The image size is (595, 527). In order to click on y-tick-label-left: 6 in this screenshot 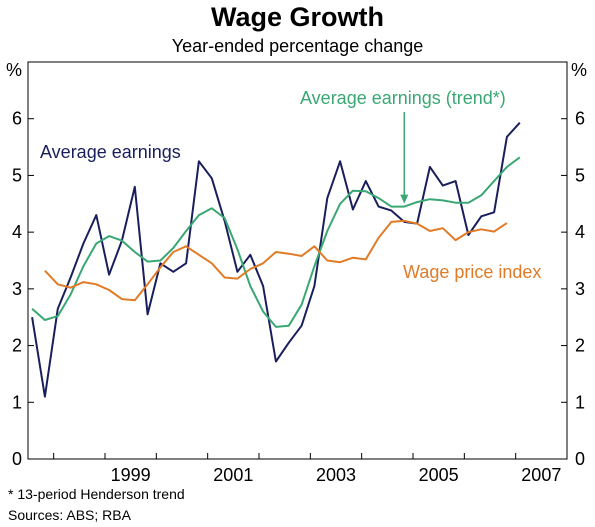, I will do `click(17, 119)`.